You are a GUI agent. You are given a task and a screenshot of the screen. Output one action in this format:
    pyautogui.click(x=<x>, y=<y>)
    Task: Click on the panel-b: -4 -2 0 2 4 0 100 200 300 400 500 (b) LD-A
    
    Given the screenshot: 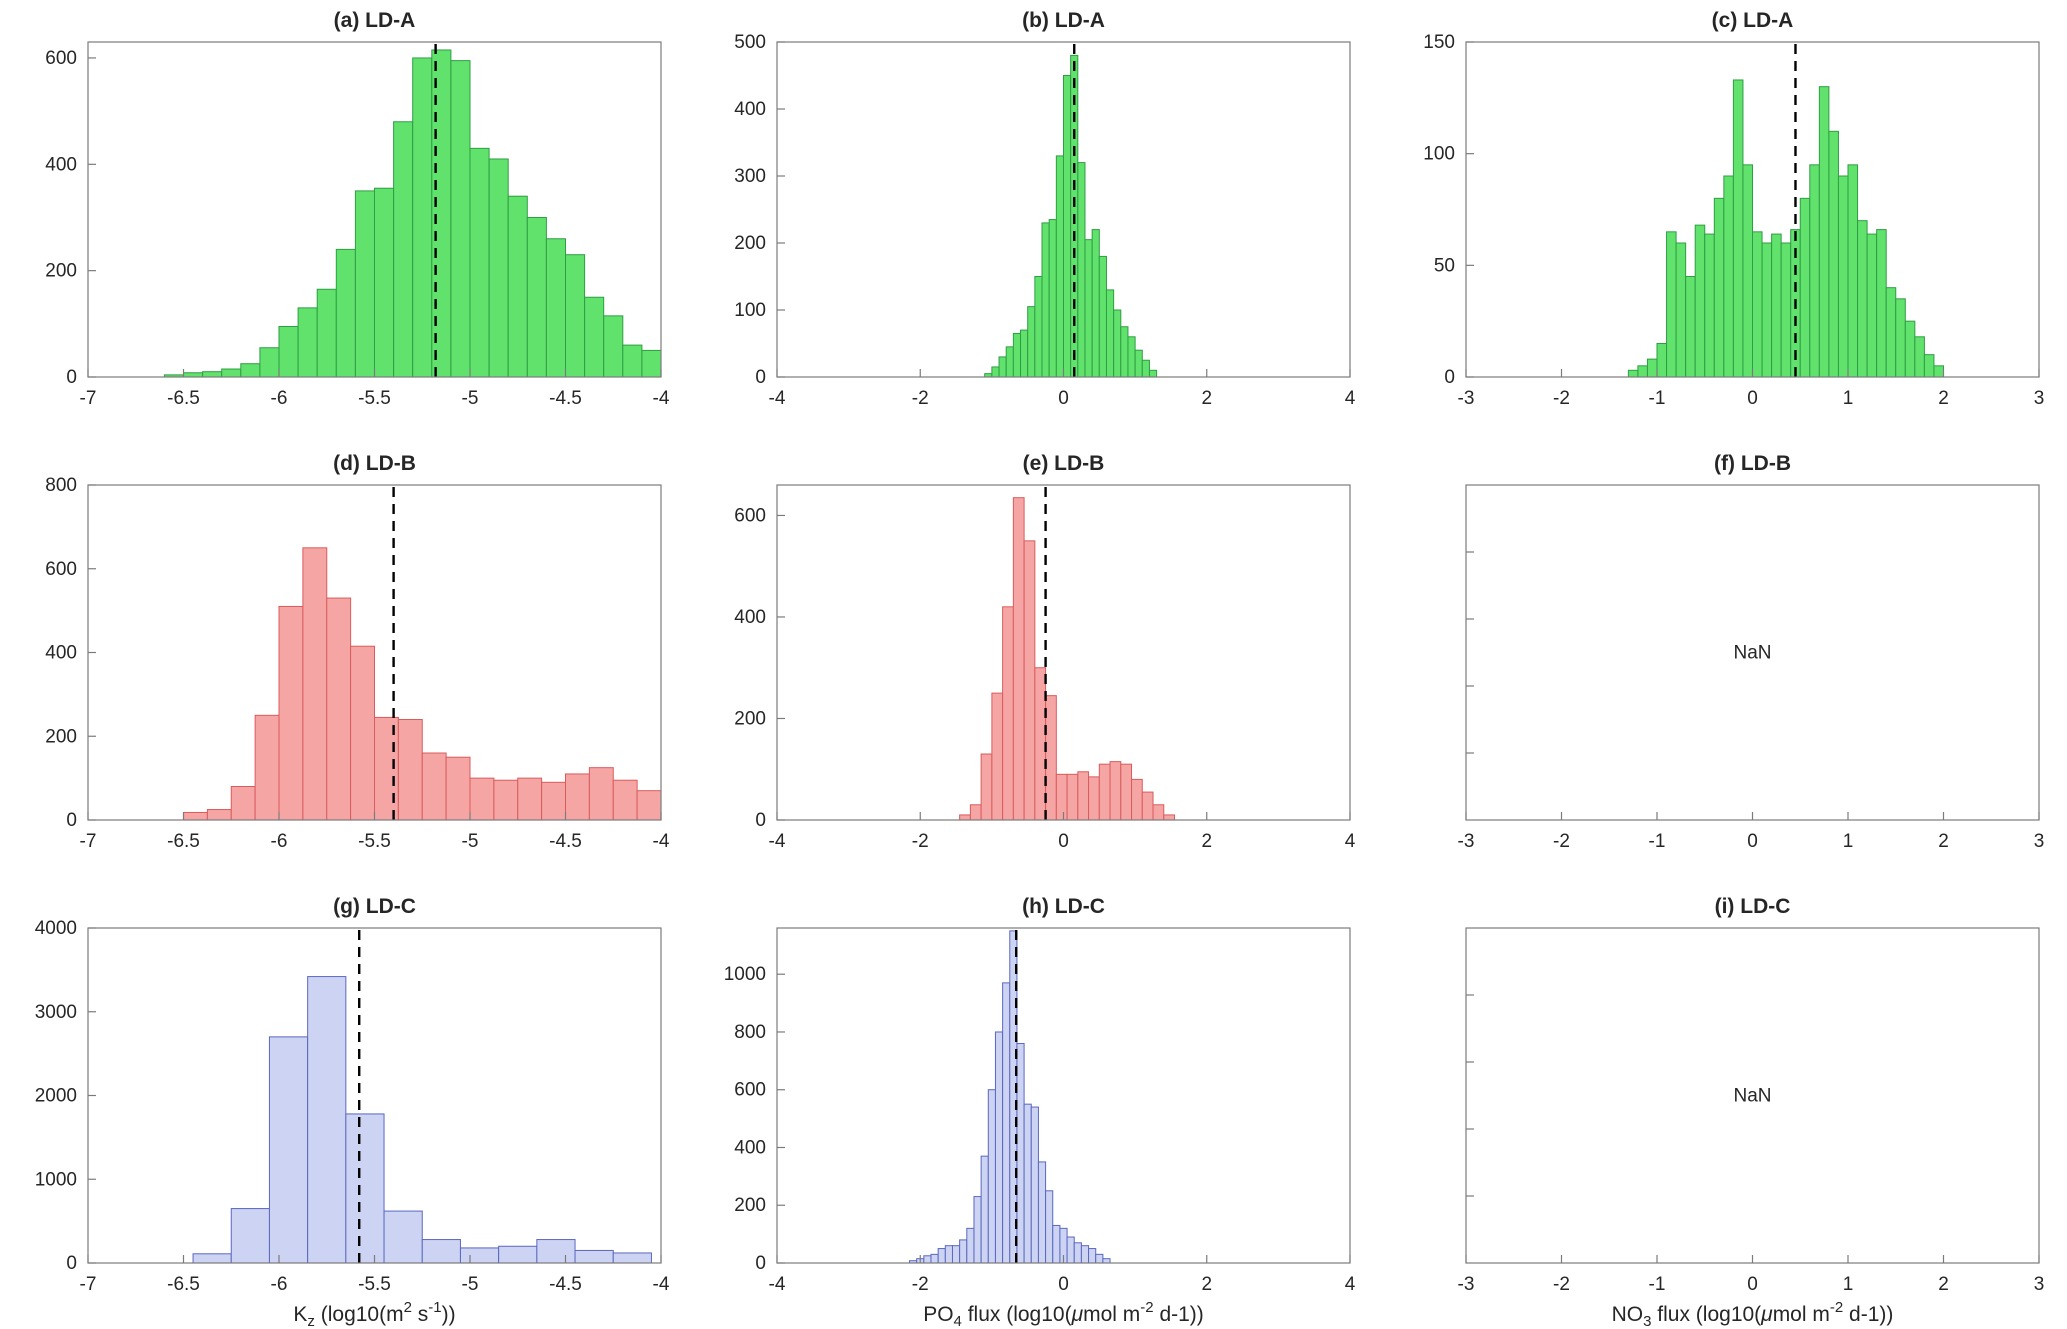 What is the action you would take?
    pyautogui.click(x=1033, y=221)
    